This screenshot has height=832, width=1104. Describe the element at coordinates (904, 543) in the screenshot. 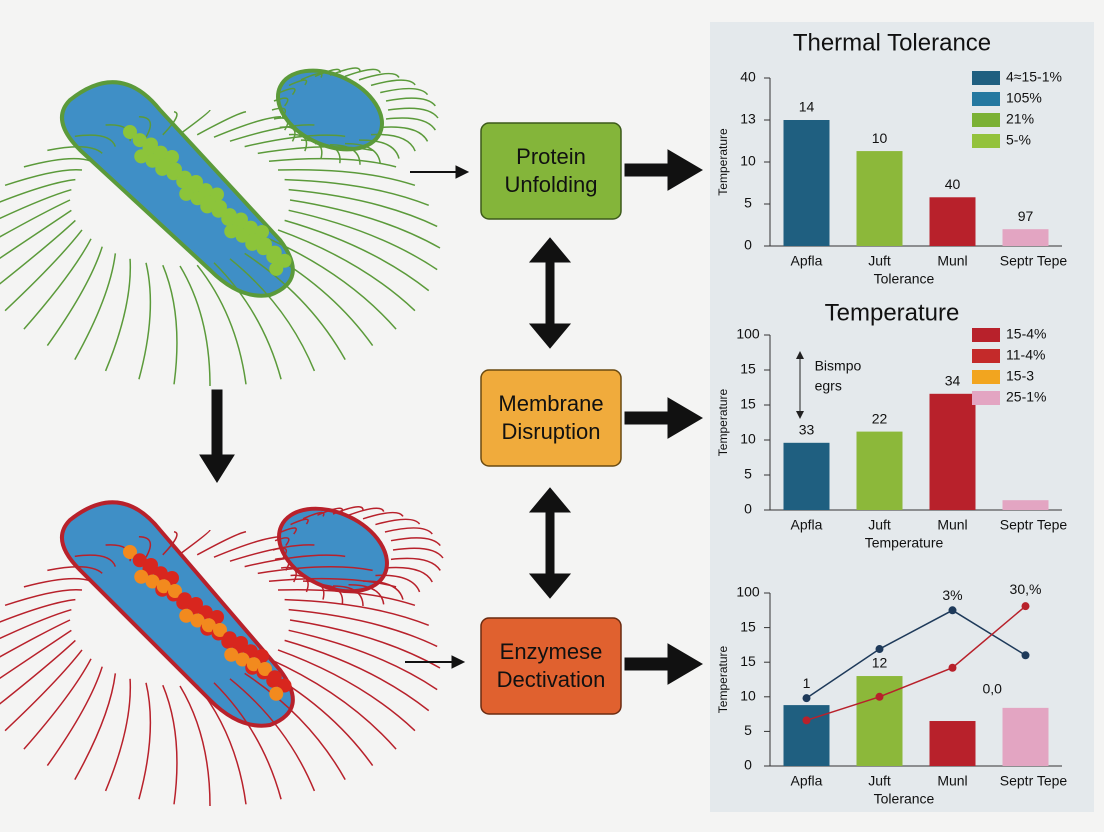

I see `x-axis-title: Temperature` at that location.